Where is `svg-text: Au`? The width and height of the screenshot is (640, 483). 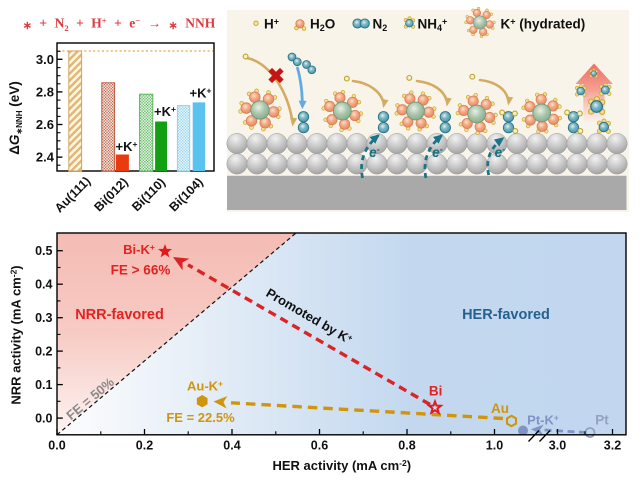 svg-text: Au is located at coordinates (500, 408).